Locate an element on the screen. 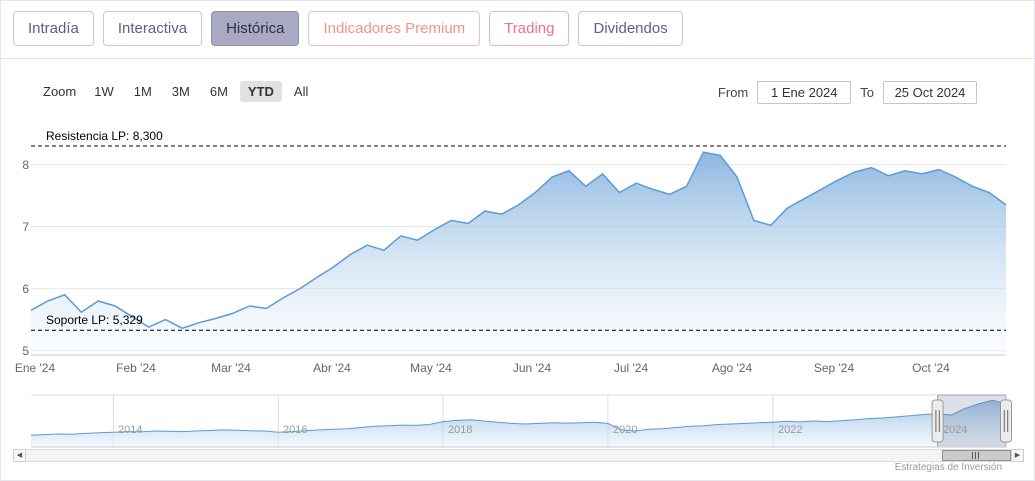  navigator-handle-right is located at coordinates (1006, 421).